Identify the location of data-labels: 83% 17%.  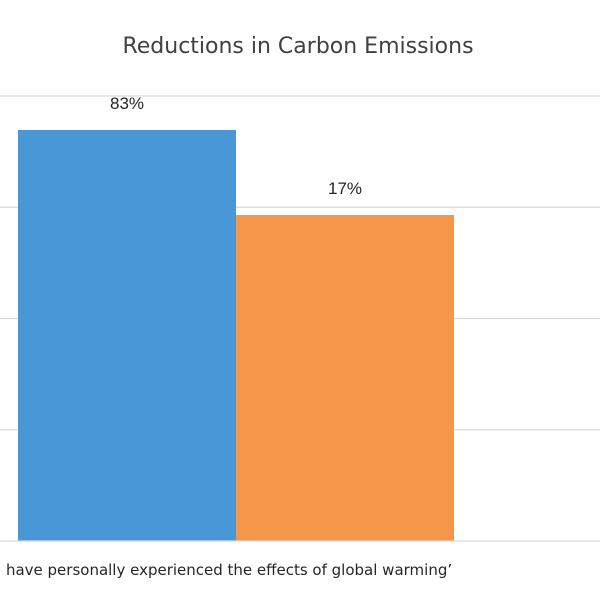
(236, 146).